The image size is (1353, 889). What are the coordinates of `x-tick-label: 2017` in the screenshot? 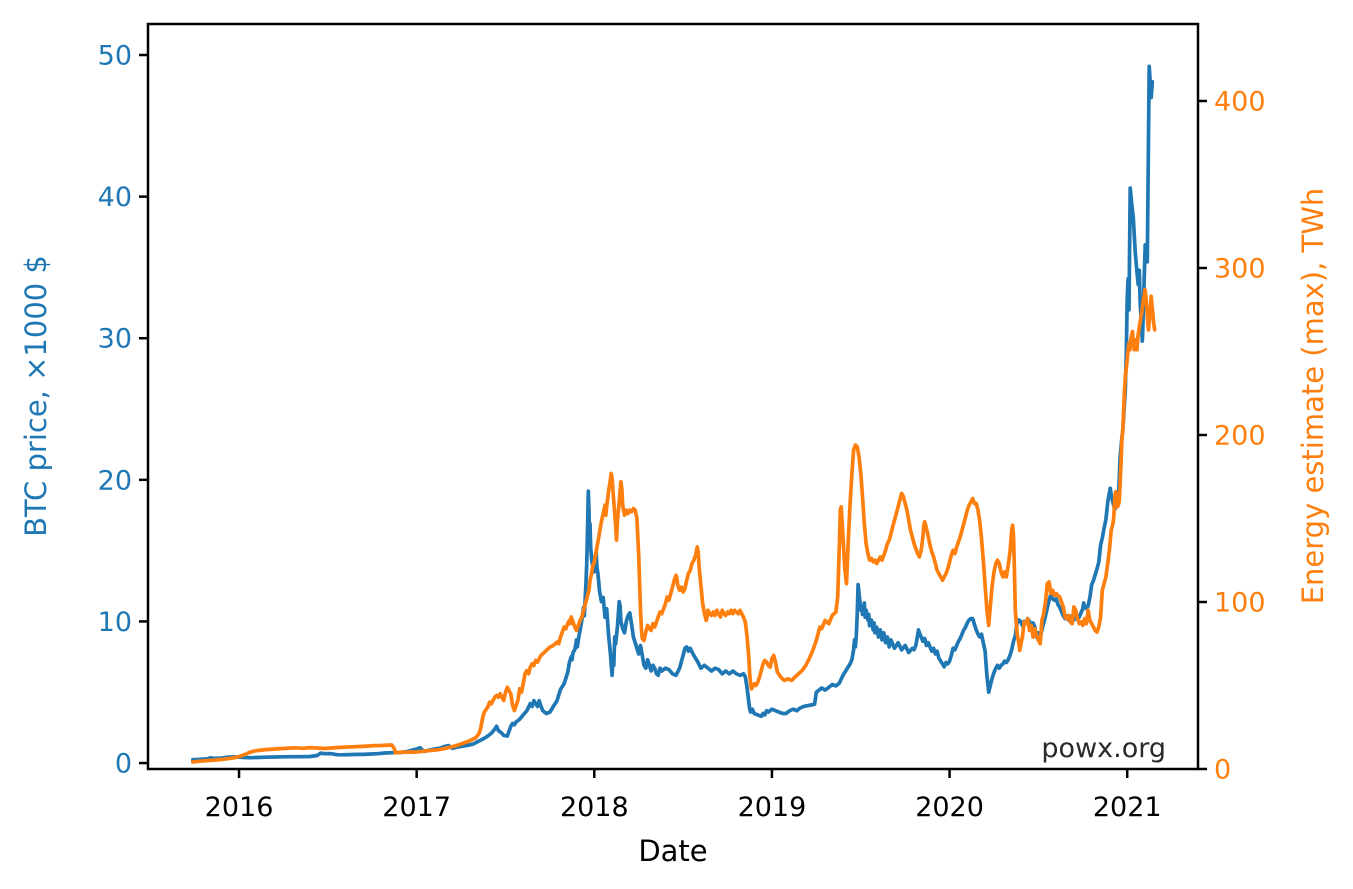 It's located at (416, 807).